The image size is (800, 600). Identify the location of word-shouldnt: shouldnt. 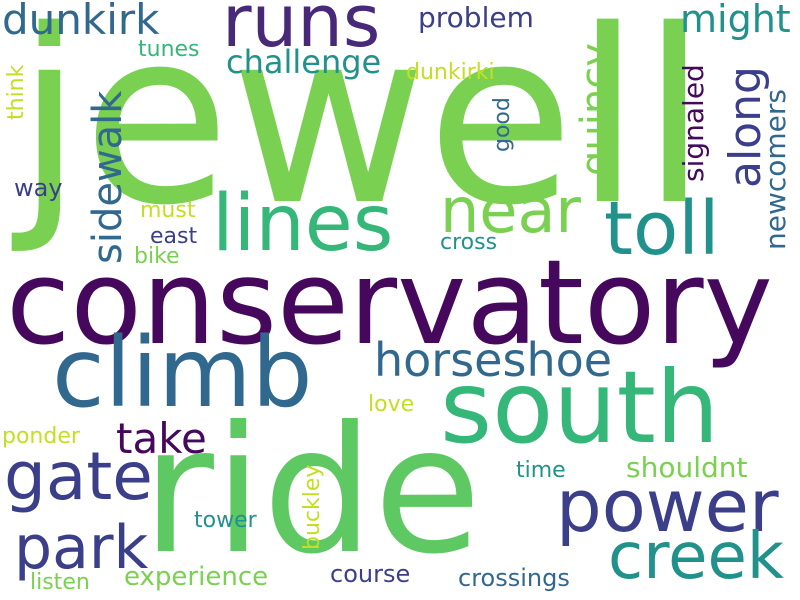
(687, 467).